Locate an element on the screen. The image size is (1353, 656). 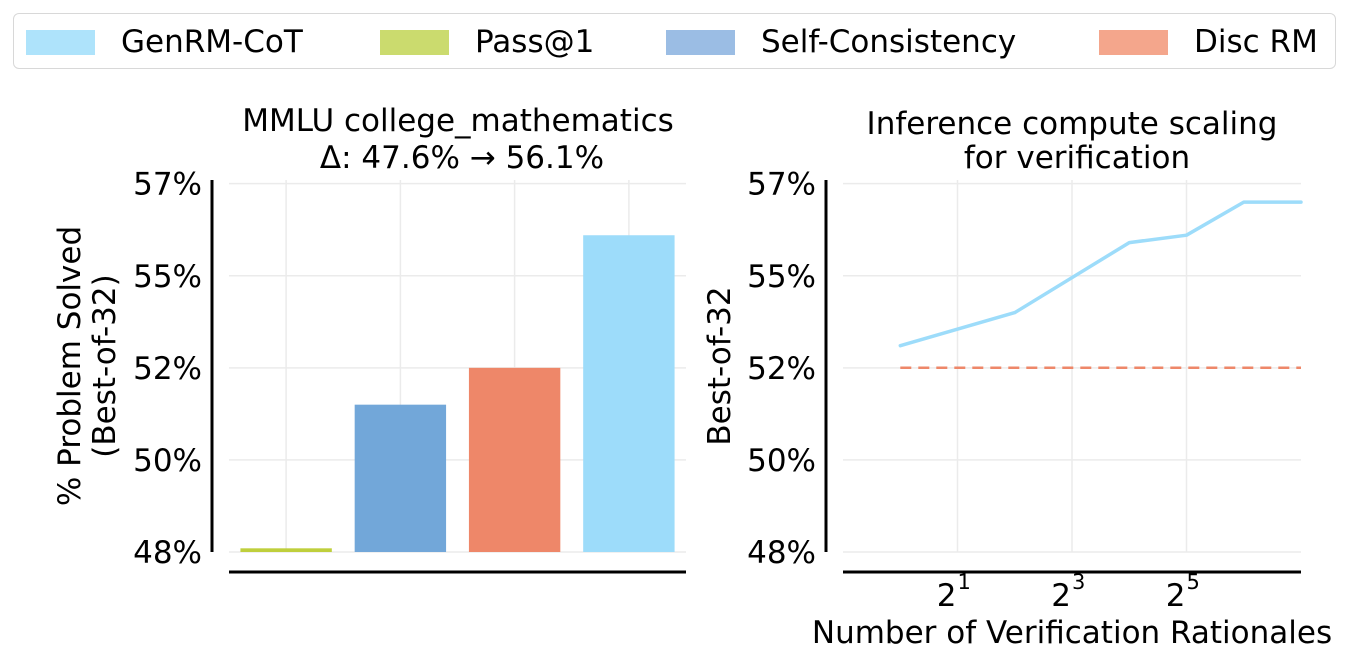
bar-chart-title: MMLU college_mathematics is located at coordinates (458, 121).